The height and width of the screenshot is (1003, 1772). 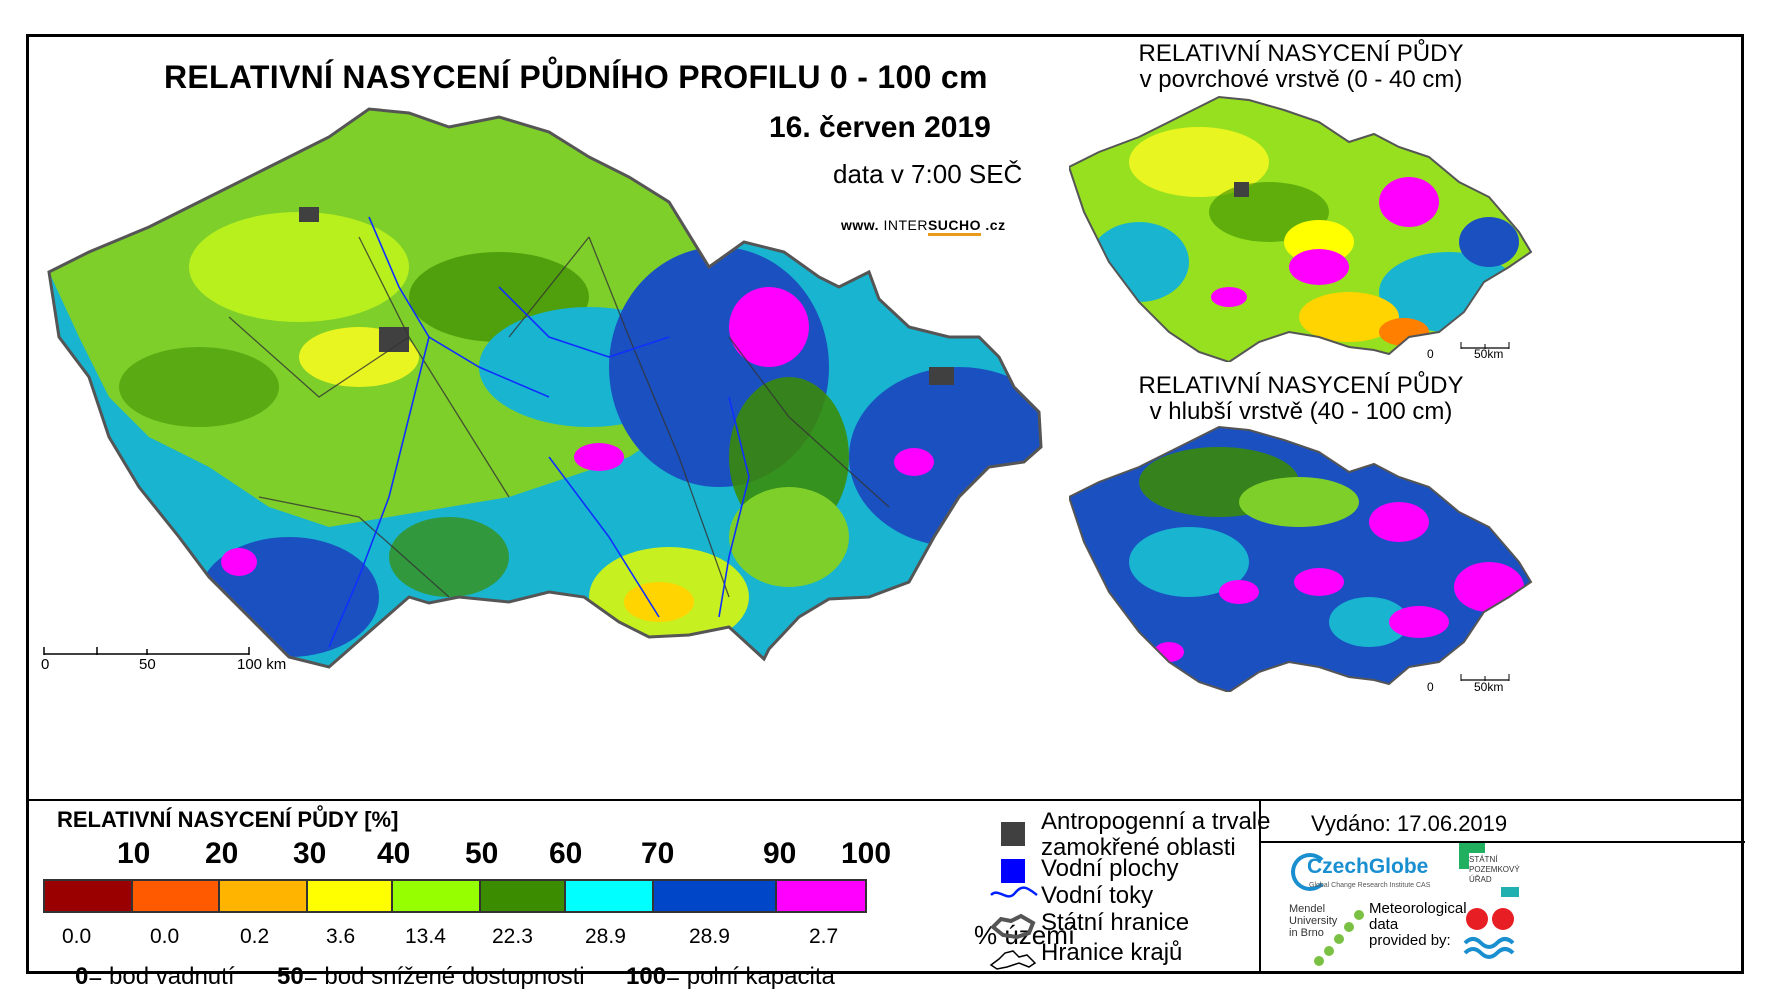 I want to click on anthropogenic-swatch, so click(x=1013, y=834).